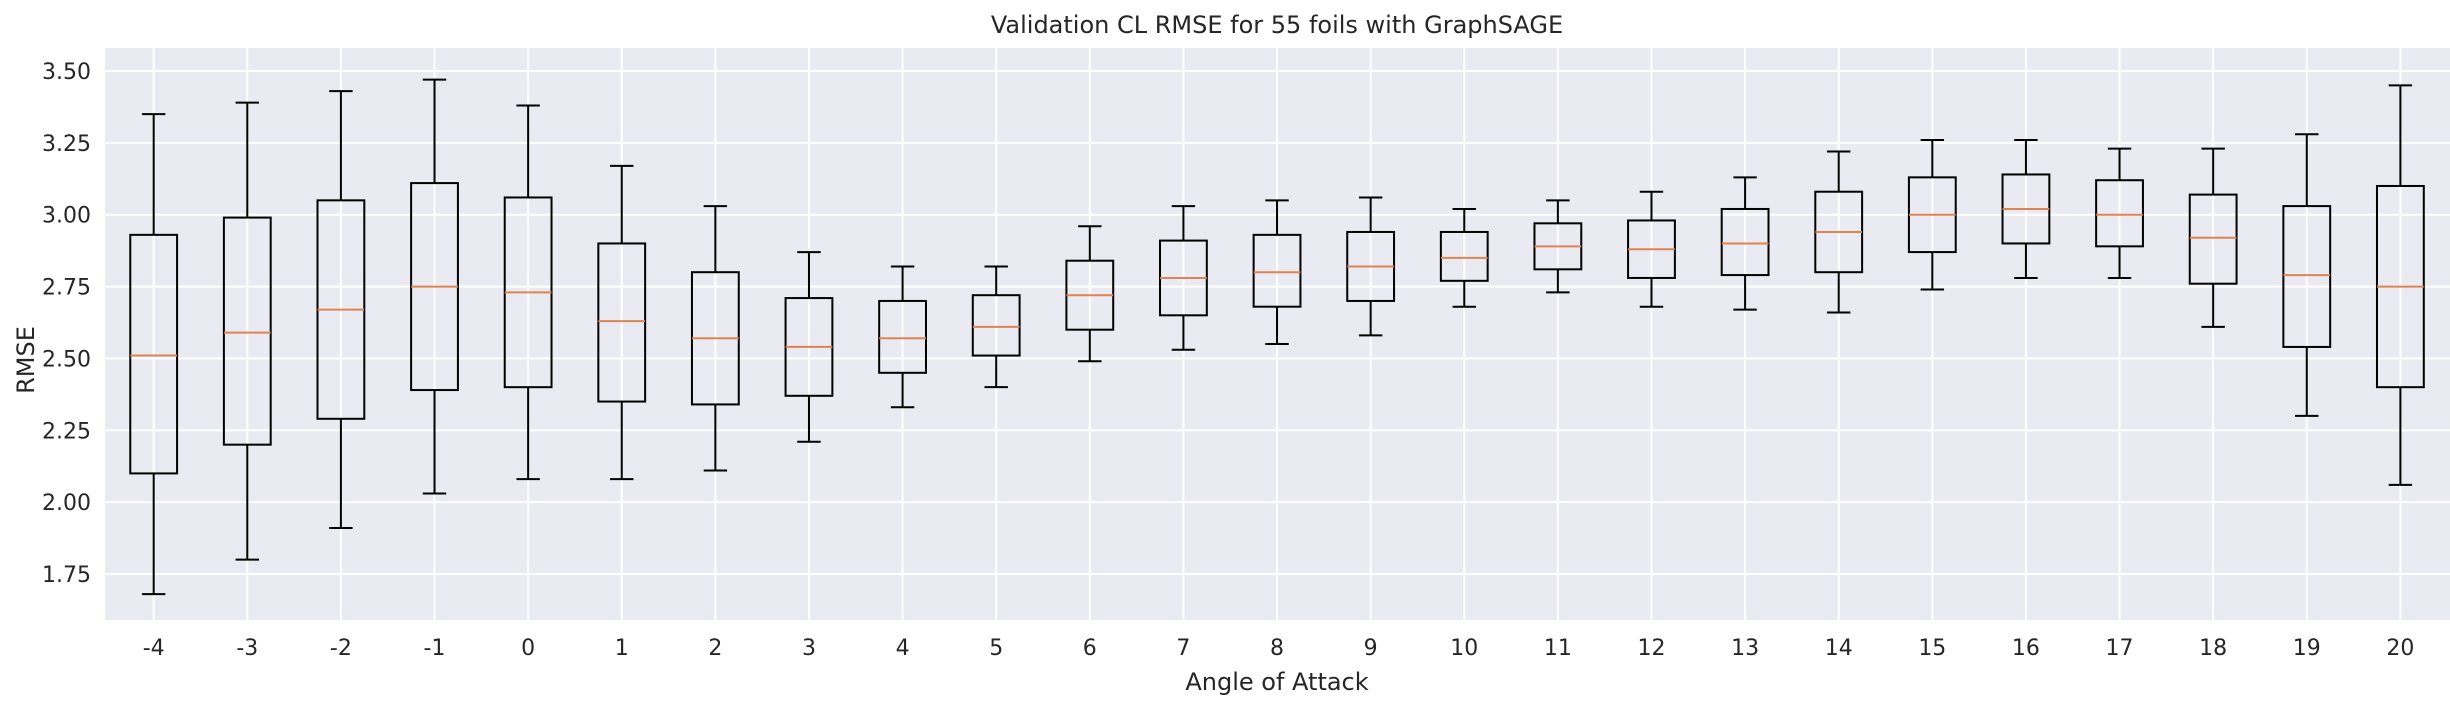 The width and height of the screenshot is (2450, 709). I want to click on y-tick-label: 2.00, so click(66, 503).